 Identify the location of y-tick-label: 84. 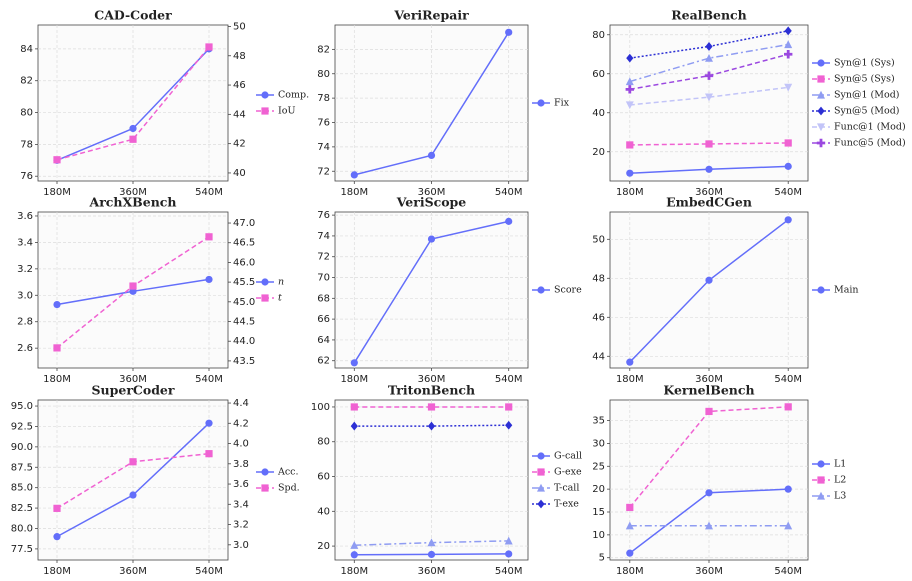
(26, 49).